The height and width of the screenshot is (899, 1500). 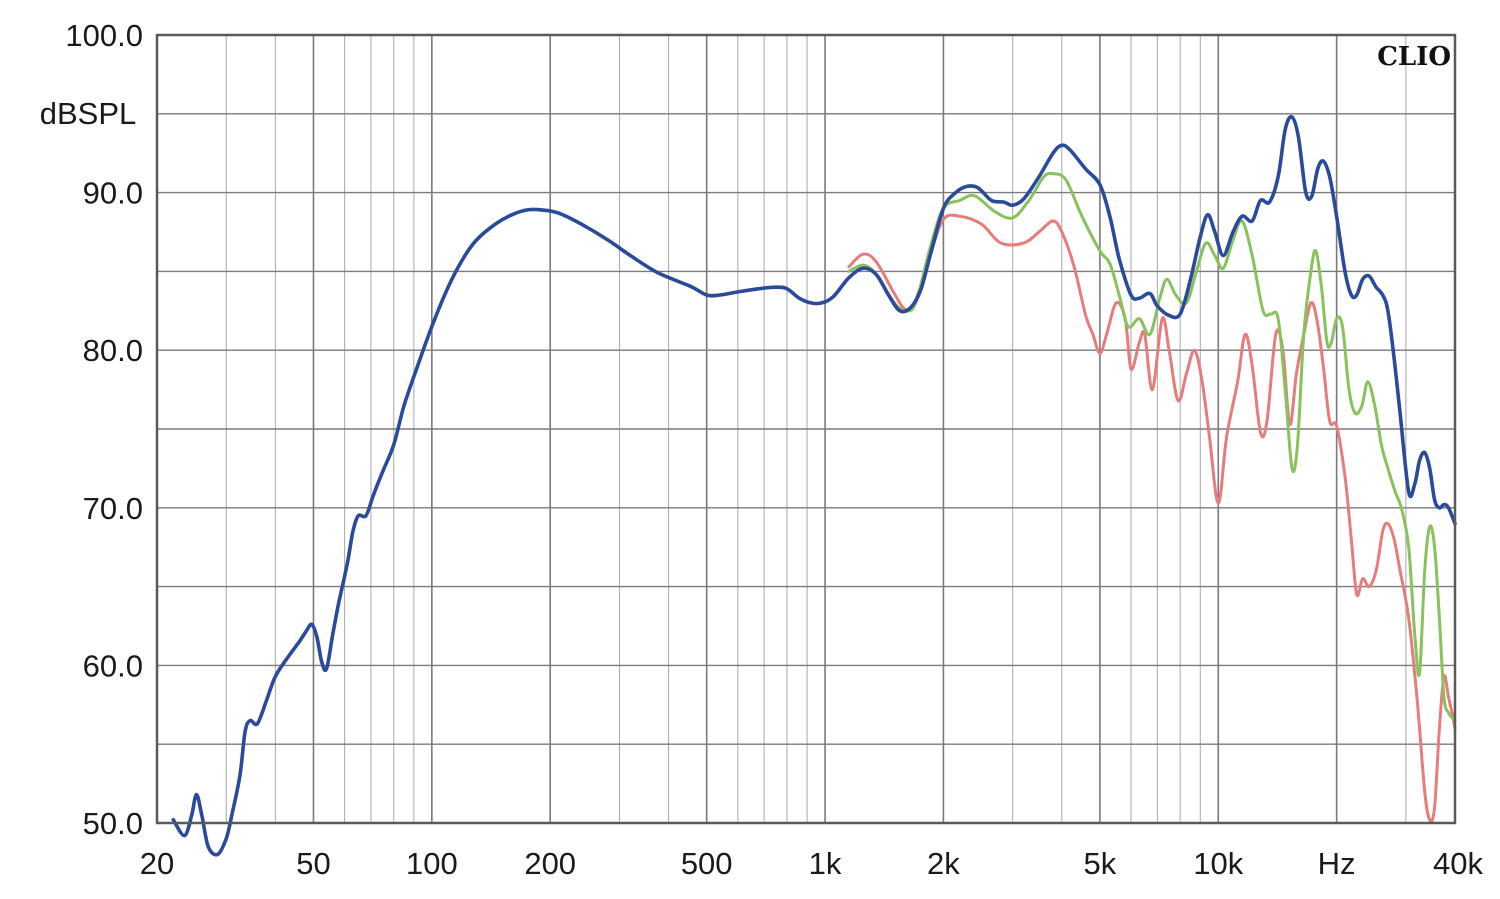 What do you see at coordinates (88, 113) in the screenshot?
I see `y-axis-label: dBSPL` at bounding box center [88, 113].